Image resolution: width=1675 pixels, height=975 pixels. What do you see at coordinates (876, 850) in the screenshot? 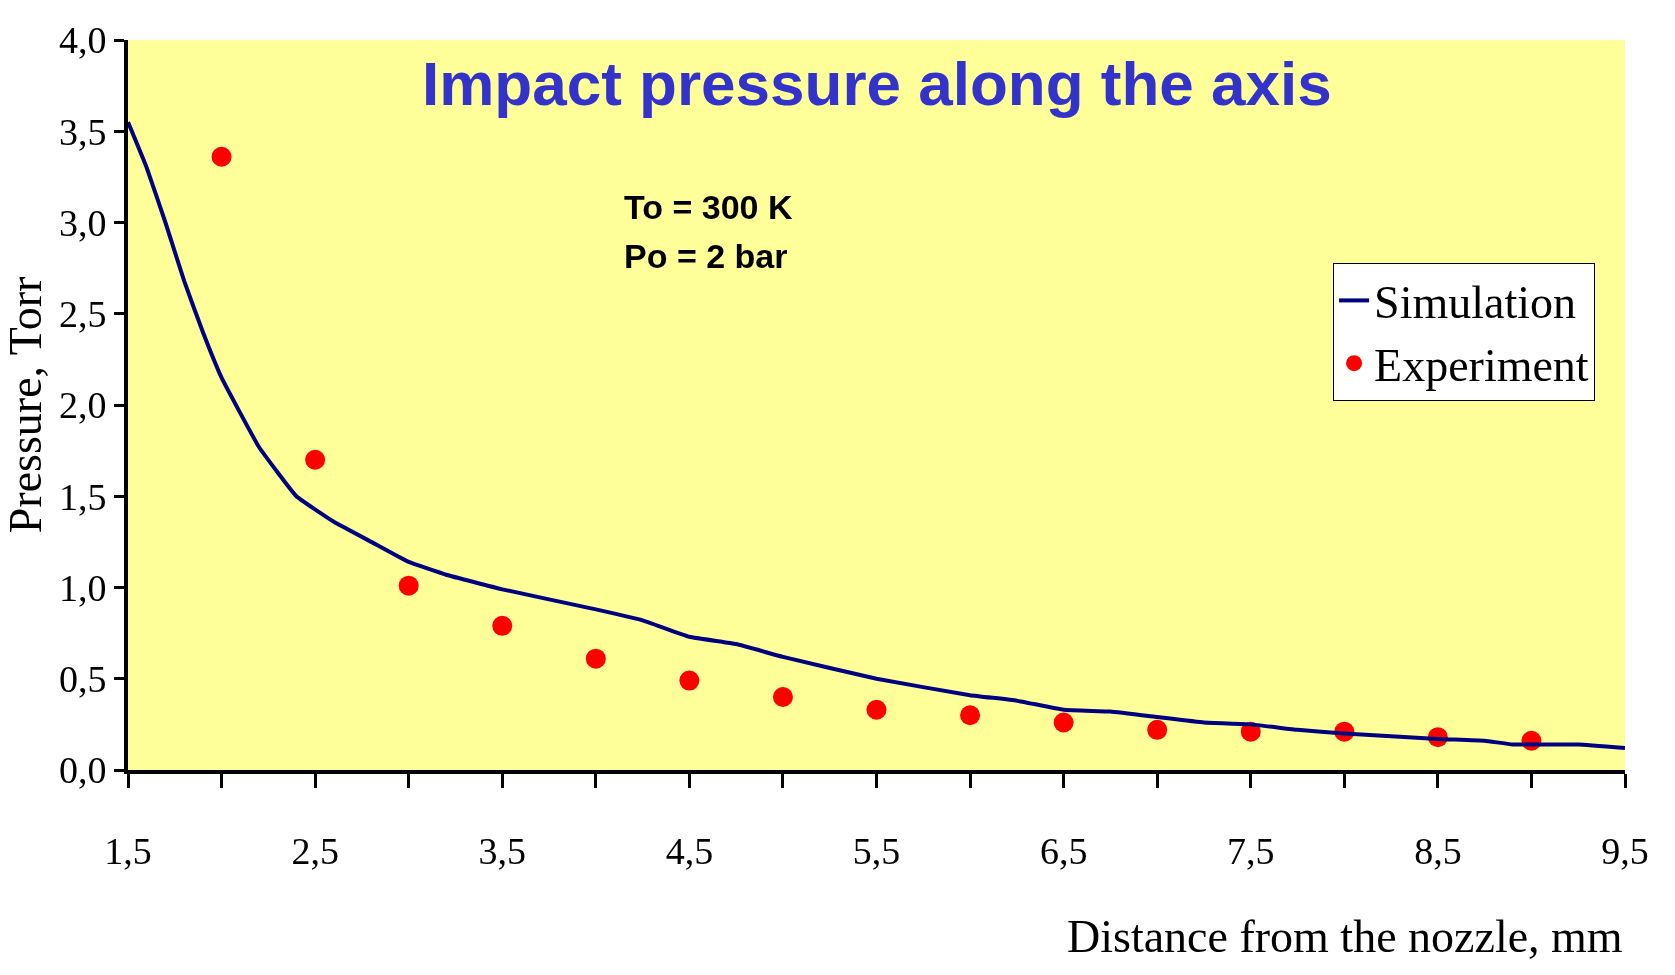
I see `x-tick-label: 5,5` at bounding box center [876, 850].